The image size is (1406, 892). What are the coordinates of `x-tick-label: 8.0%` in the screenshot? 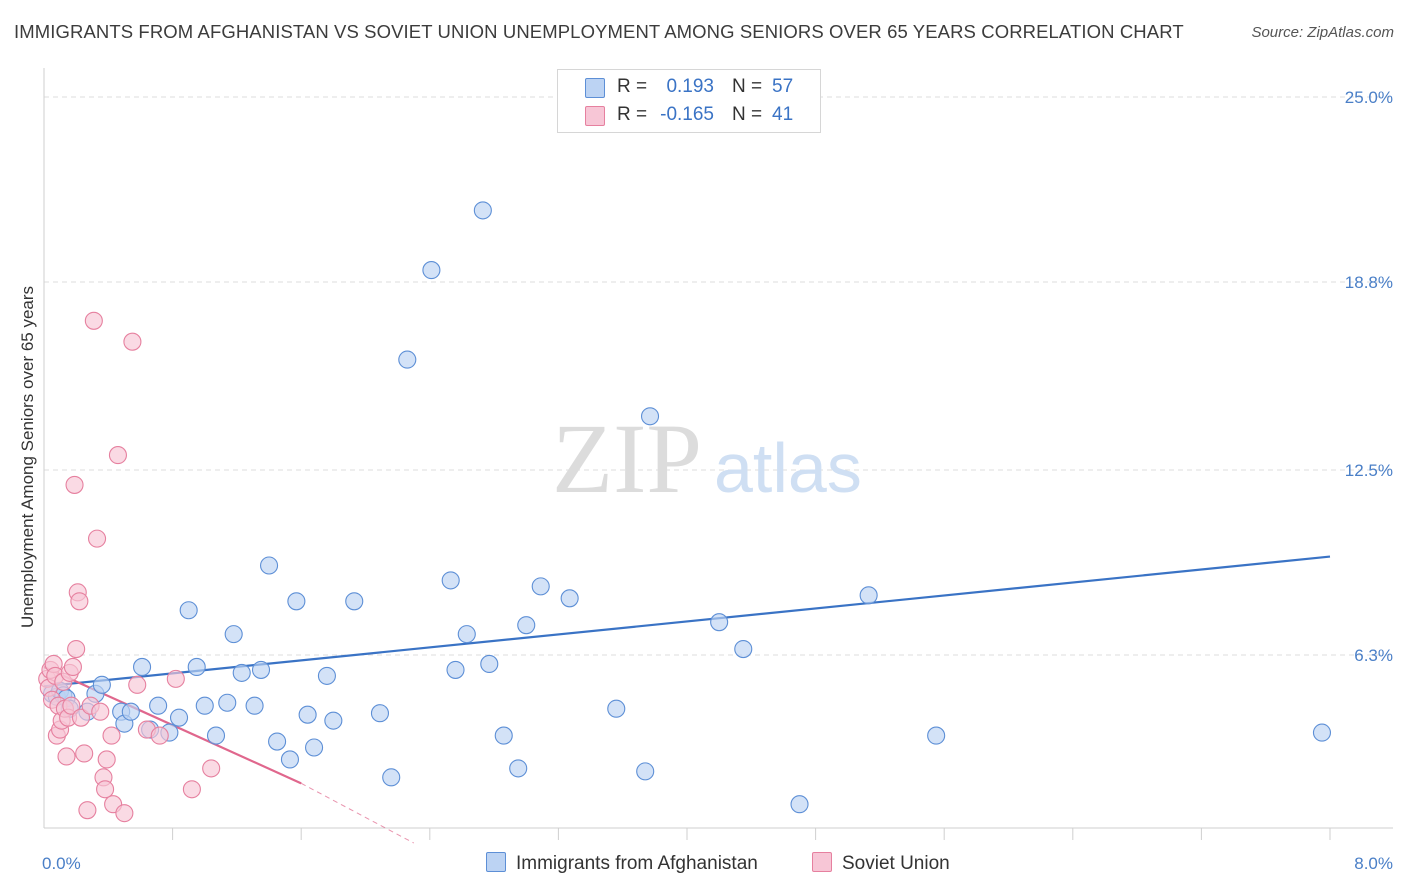 It's located at (1373, 863).